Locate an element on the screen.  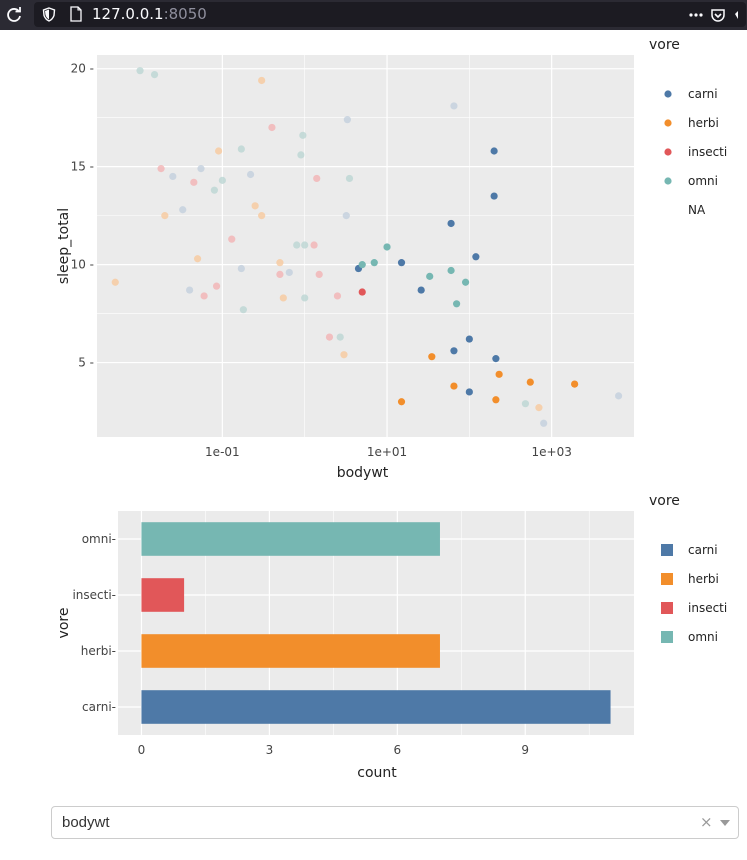
x-tick-label: 9 is located at coordinates (525, 750).